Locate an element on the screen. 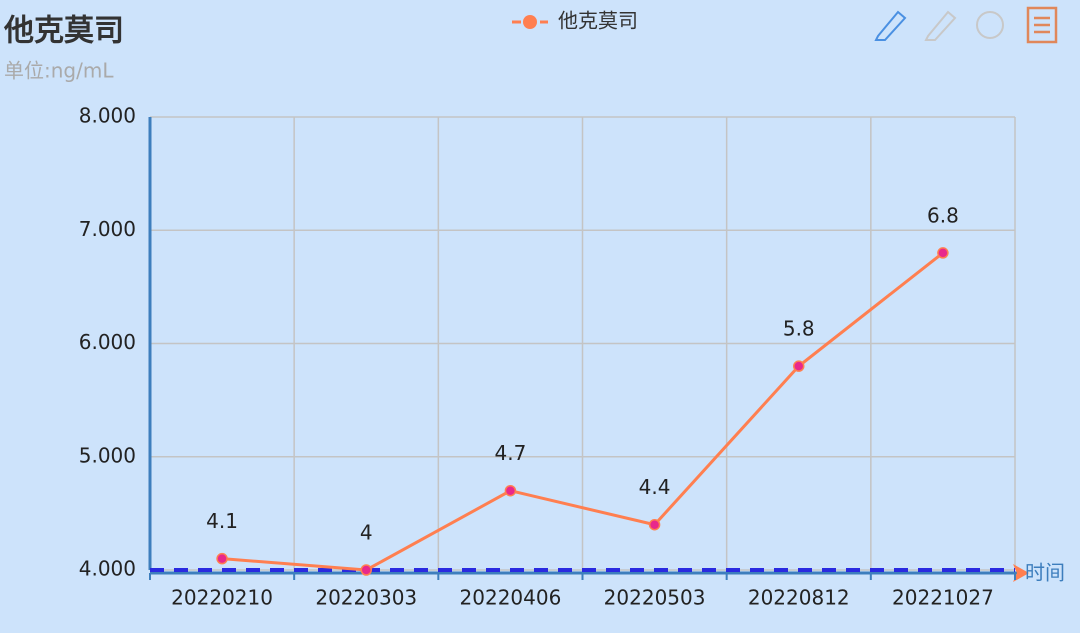  y-tick-label: 5.000 is located at coordinates (107, 455).